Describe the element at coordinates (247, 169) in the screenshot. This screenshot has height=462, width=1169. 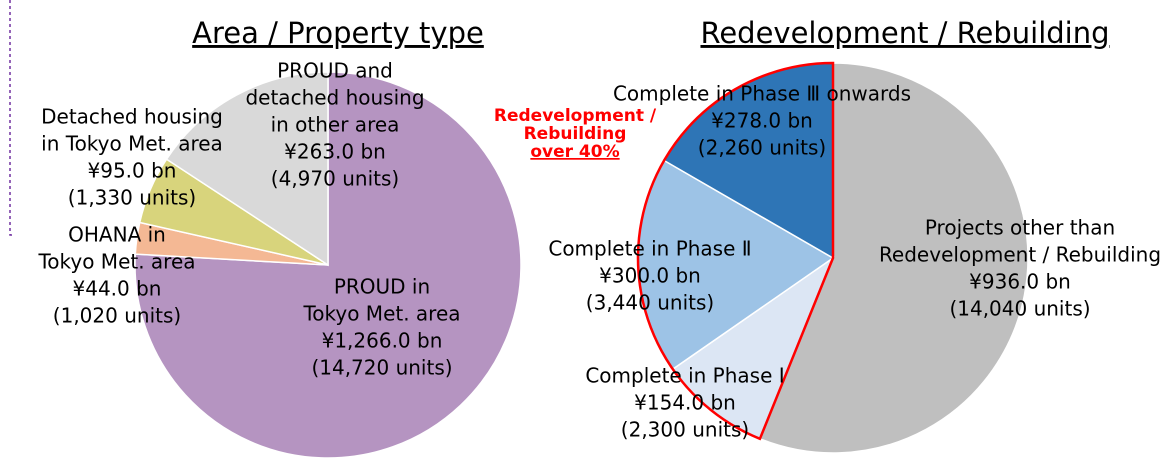
I see `pie-slice` at that location.